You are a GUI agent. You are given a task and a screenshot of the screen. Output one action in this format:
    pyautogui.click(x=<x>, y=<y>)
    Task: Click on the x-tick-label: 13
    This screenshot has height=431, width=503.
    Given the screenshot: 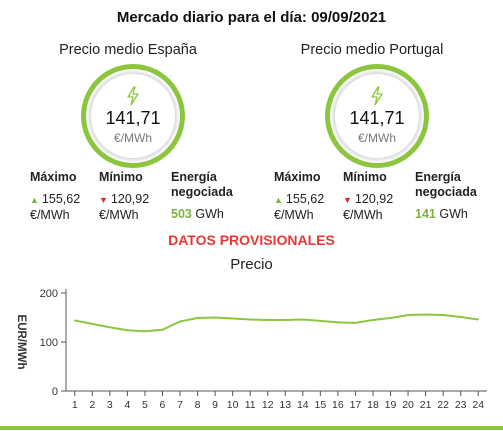 What is the action you would take?
    pyautogui.click(x=285, y=405)
    